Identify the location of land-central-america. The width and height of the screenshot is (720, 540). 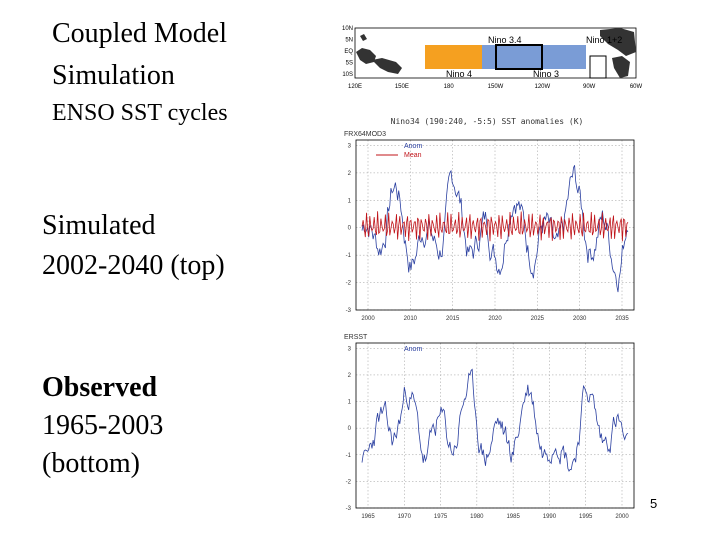
(618, 42).